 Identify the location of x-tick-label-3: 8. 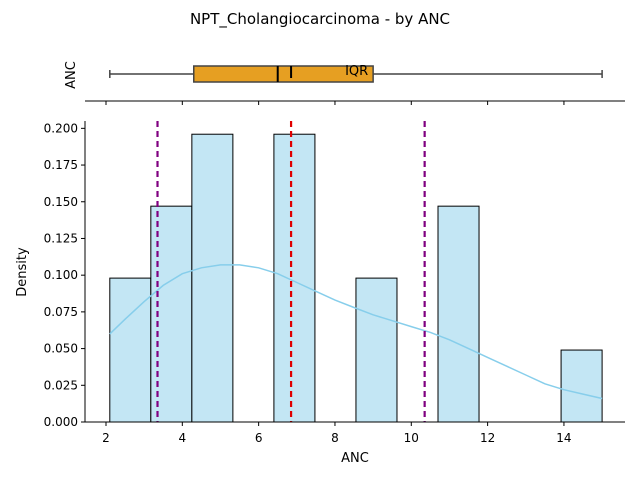
(335, 438).